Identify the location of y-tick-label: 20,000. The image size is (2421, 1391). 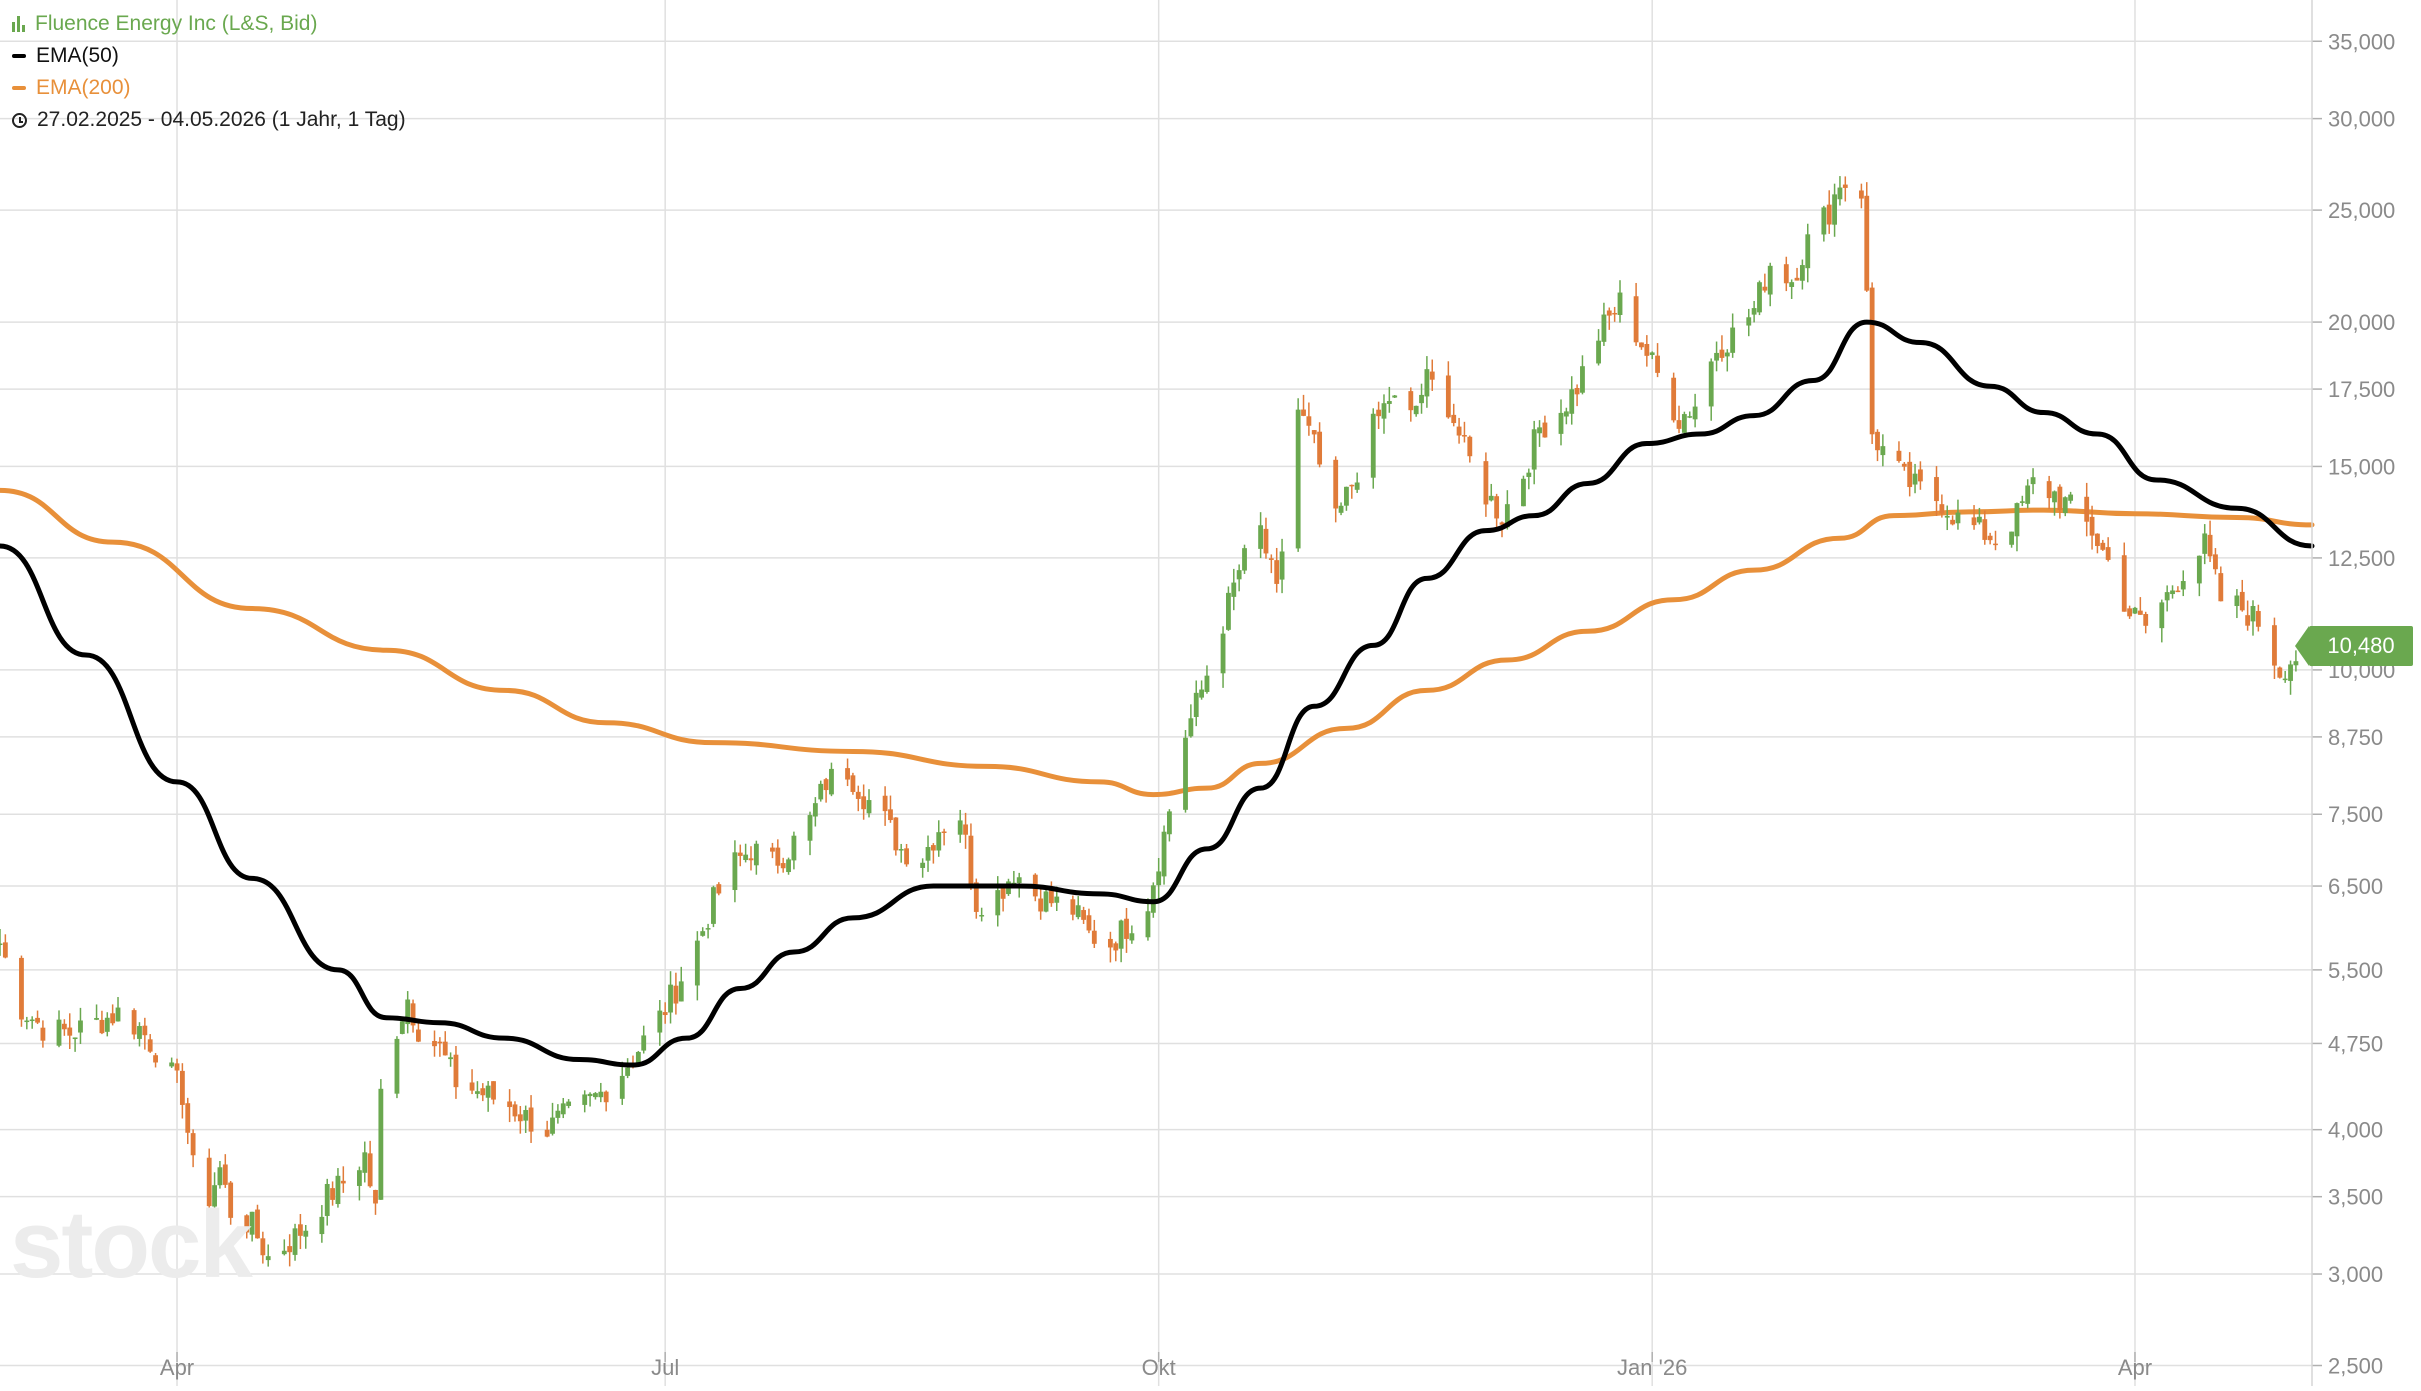
(2361, 322).